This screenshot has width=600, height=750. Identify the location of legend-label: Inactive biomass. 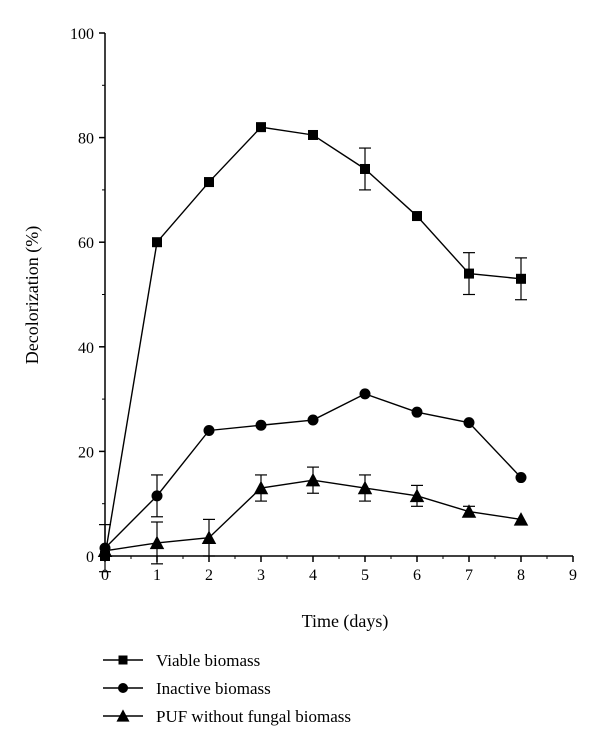
(213, 688).